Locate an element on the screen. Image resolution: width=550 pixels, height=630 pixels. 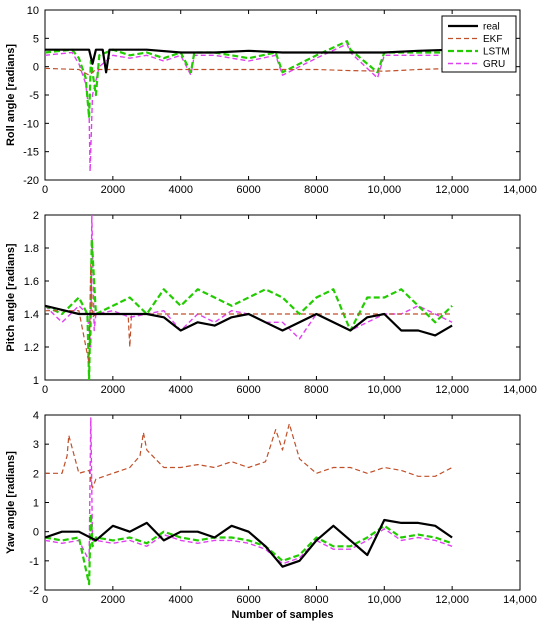
y-axis-label: Yaw angle [radians] is located at coordinates (11, 502).